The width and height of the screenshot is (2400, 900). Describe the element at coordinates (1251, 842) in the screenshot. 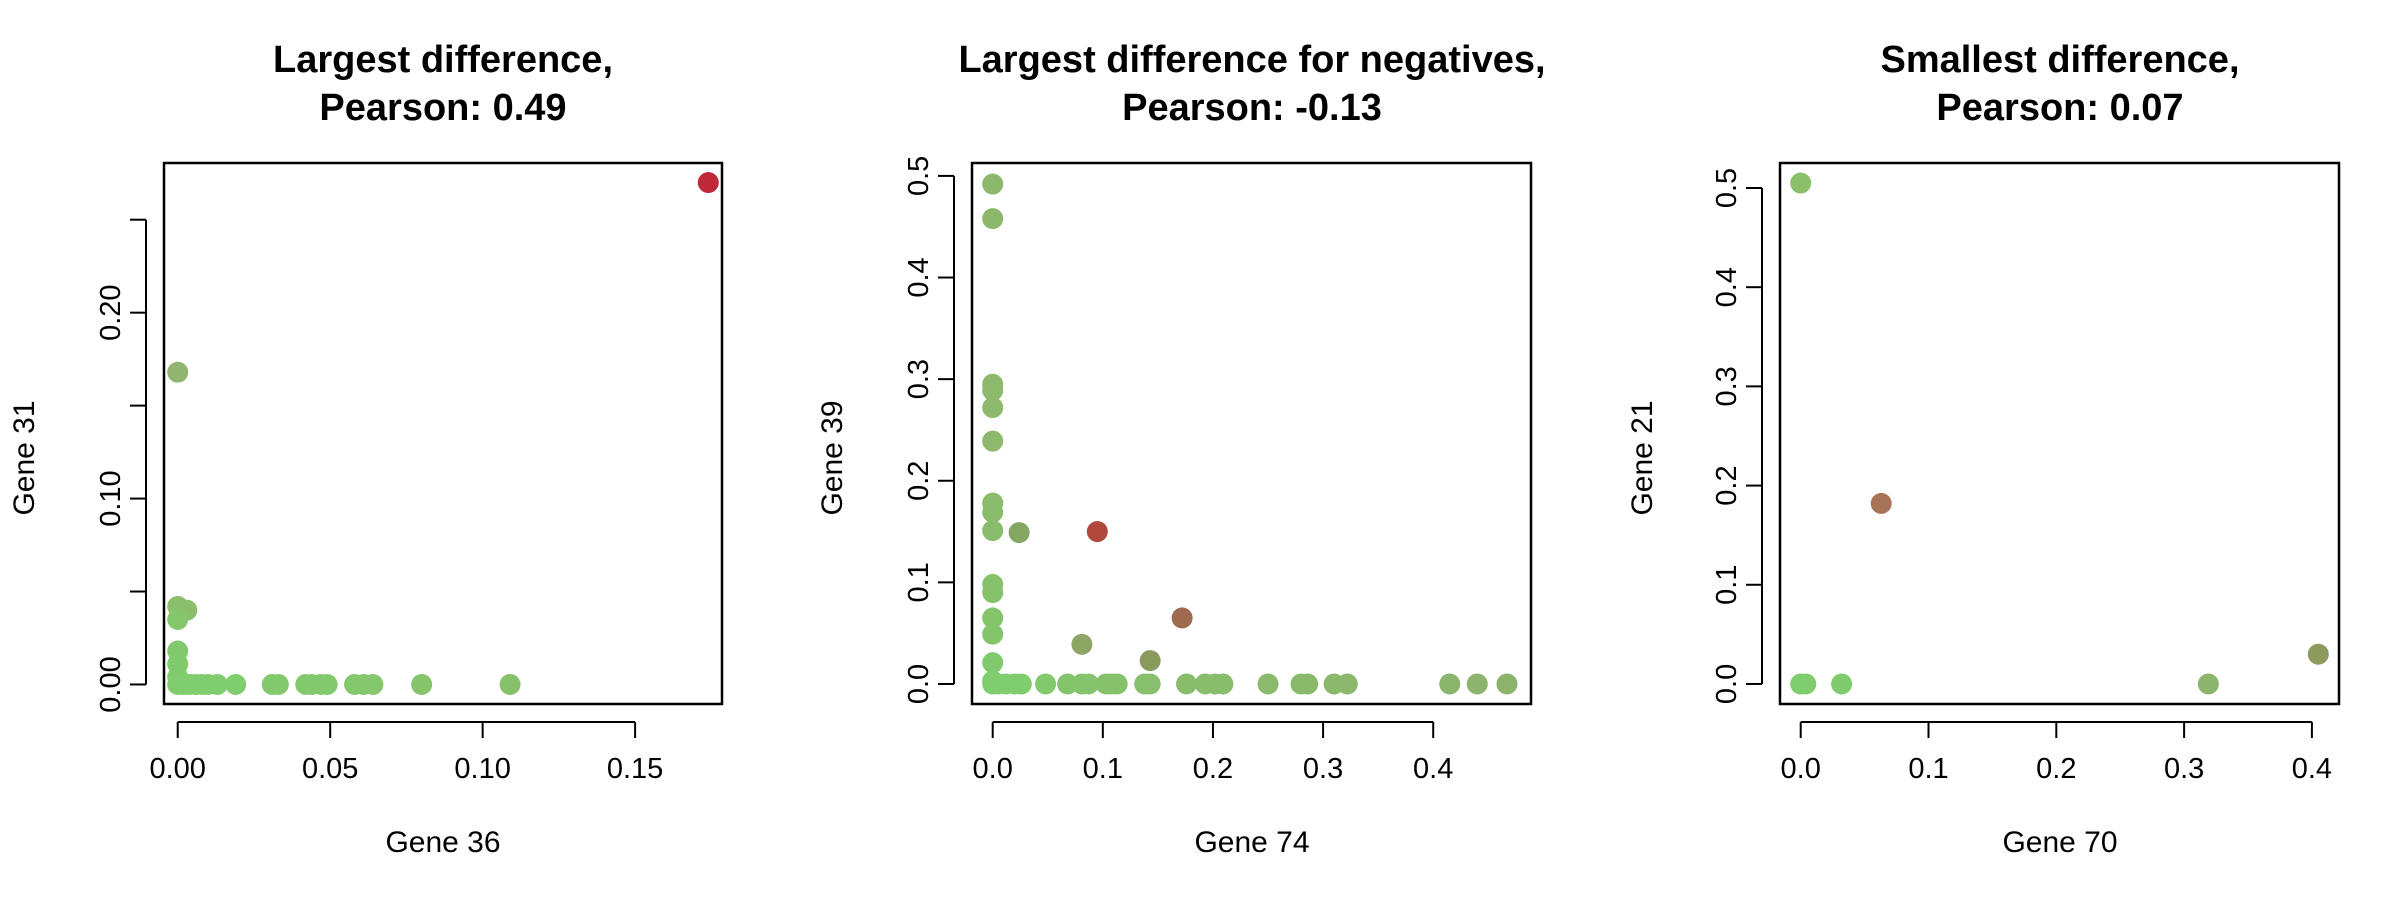

I see `x-axis-label: Gene 74` at that location.